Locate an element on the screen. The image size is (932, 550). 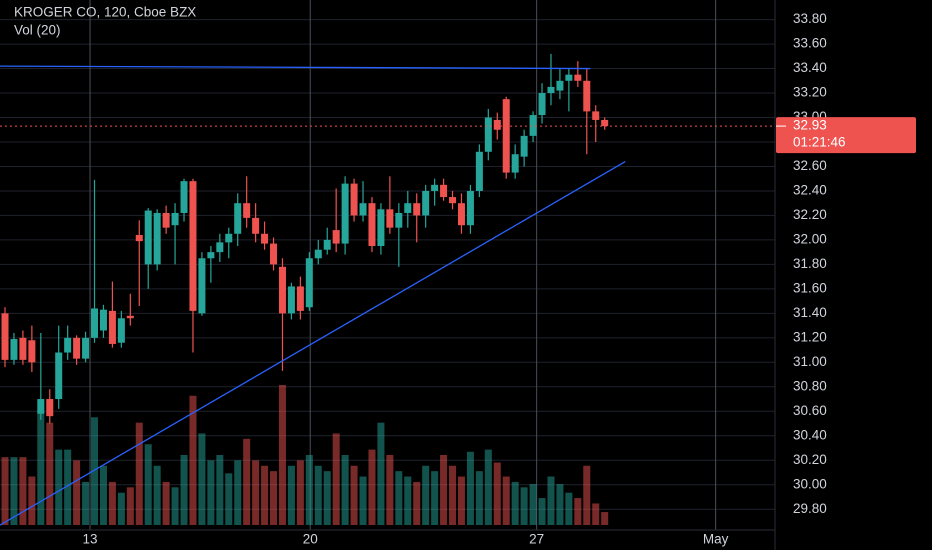
last-price-label: 32.93 is located at coordinates (810, 125).